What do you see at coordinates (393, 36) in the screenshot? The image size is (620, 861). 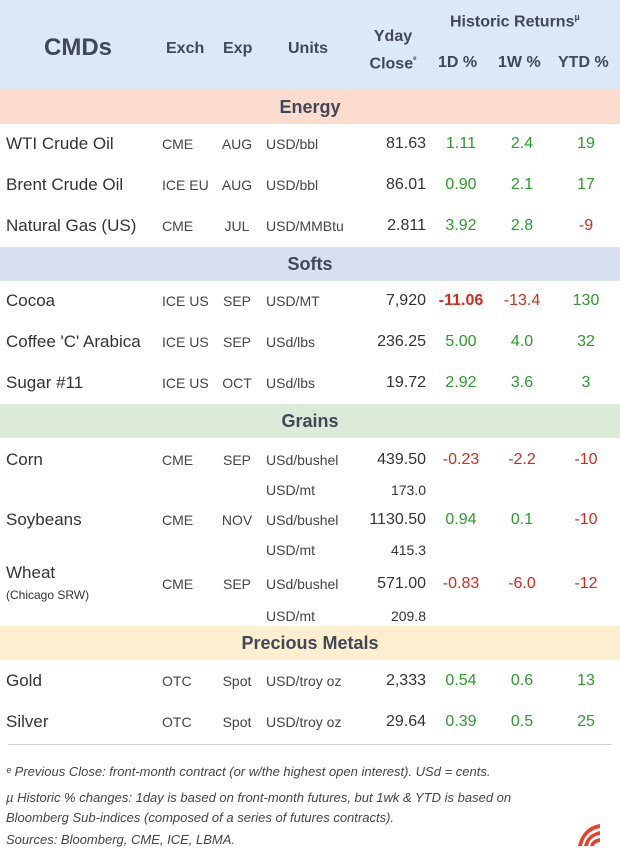 I see `col-header-yday-line1: Yday` at bounding box center [393, 36].